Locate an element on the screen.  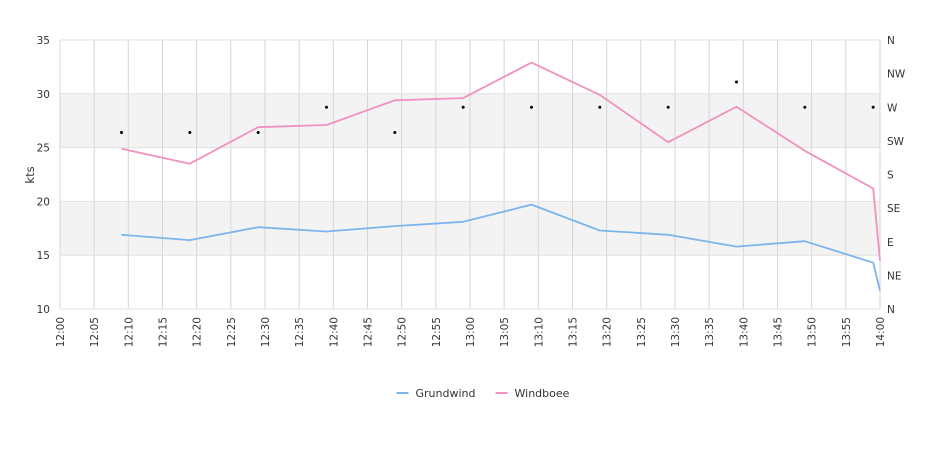
x-tick-label: 13:30 is located at coordinates (676, 332).